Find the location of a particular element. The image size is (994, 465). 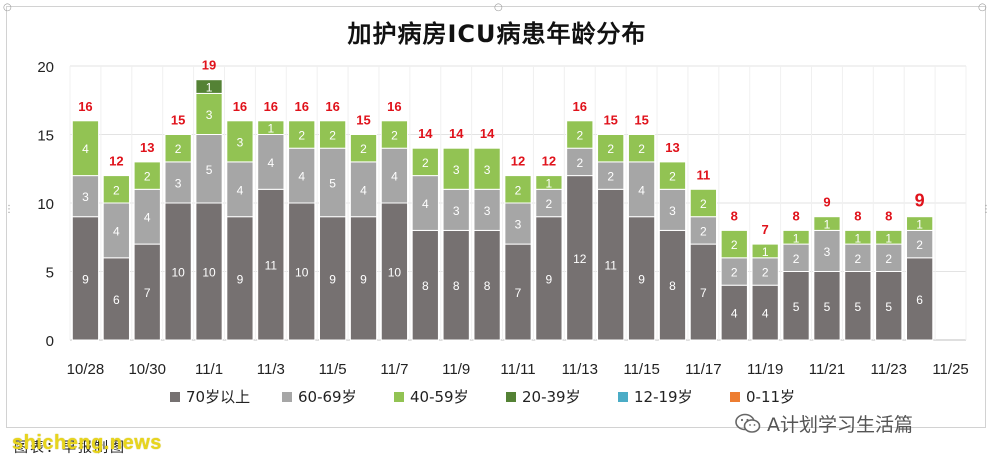

chart-title: 加护病房ICU病患年龄分布 is located at coordinates (497, 34).